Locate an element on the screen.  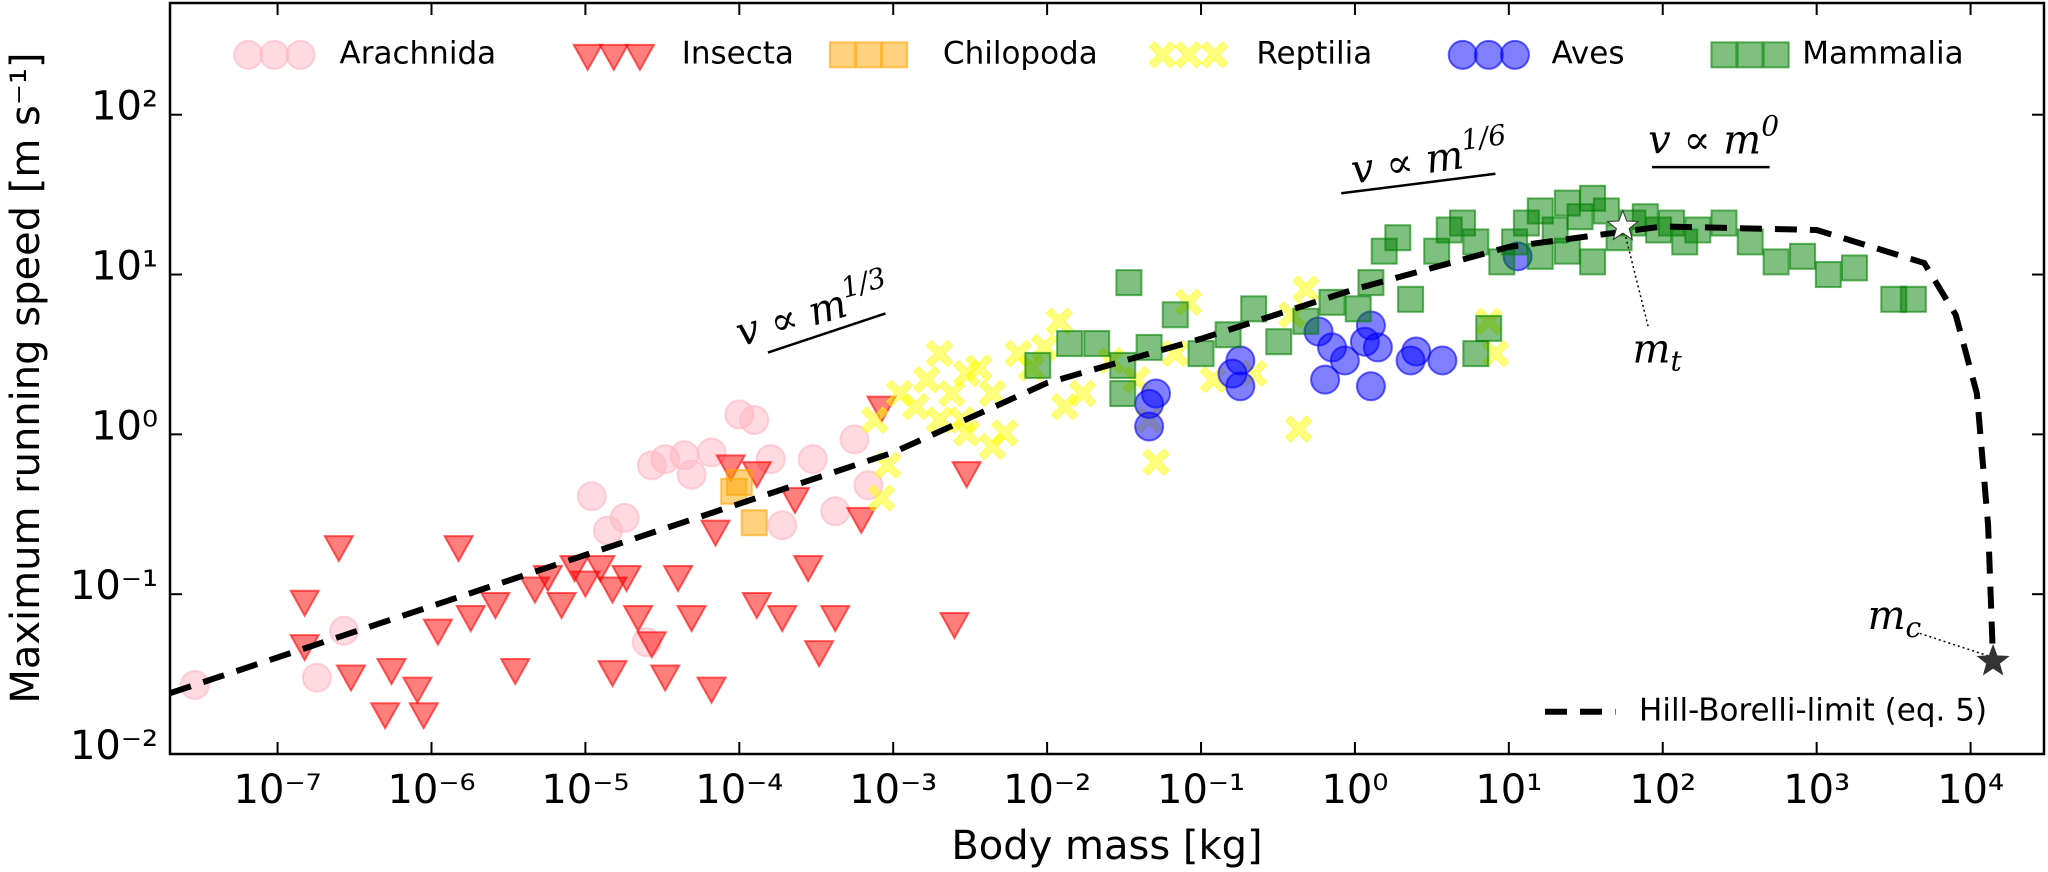
annotation: mc is located at coordinates (1895, 618).